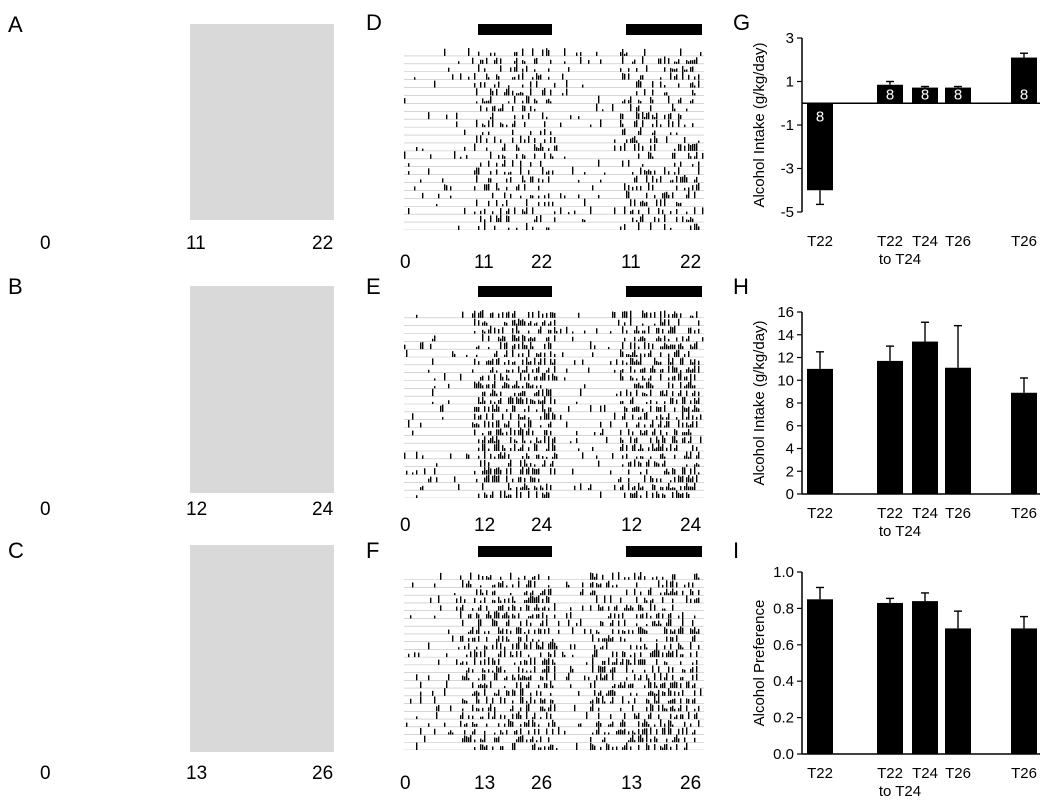 This screenshot has height=810, width=1050. Describe the element at coordinates (15, 286) in the screenshot. I see `panel-letter-b: B` at that location.